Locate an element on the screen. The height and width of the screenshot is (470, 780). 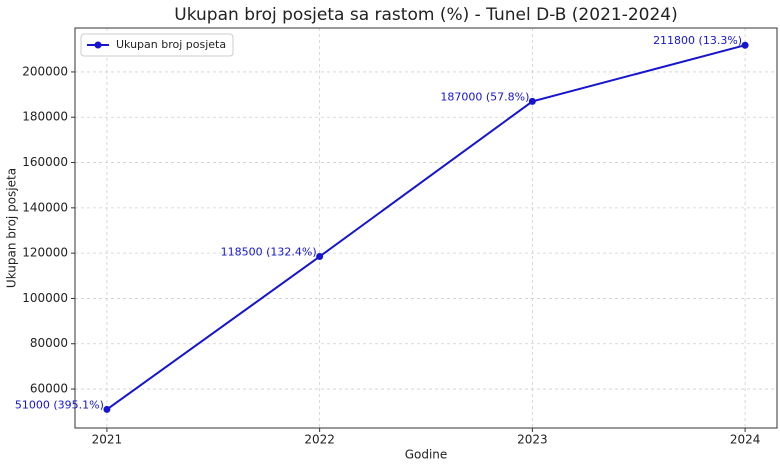
legend: Ukupan broj posjeta is located at coordinates (157, 45).